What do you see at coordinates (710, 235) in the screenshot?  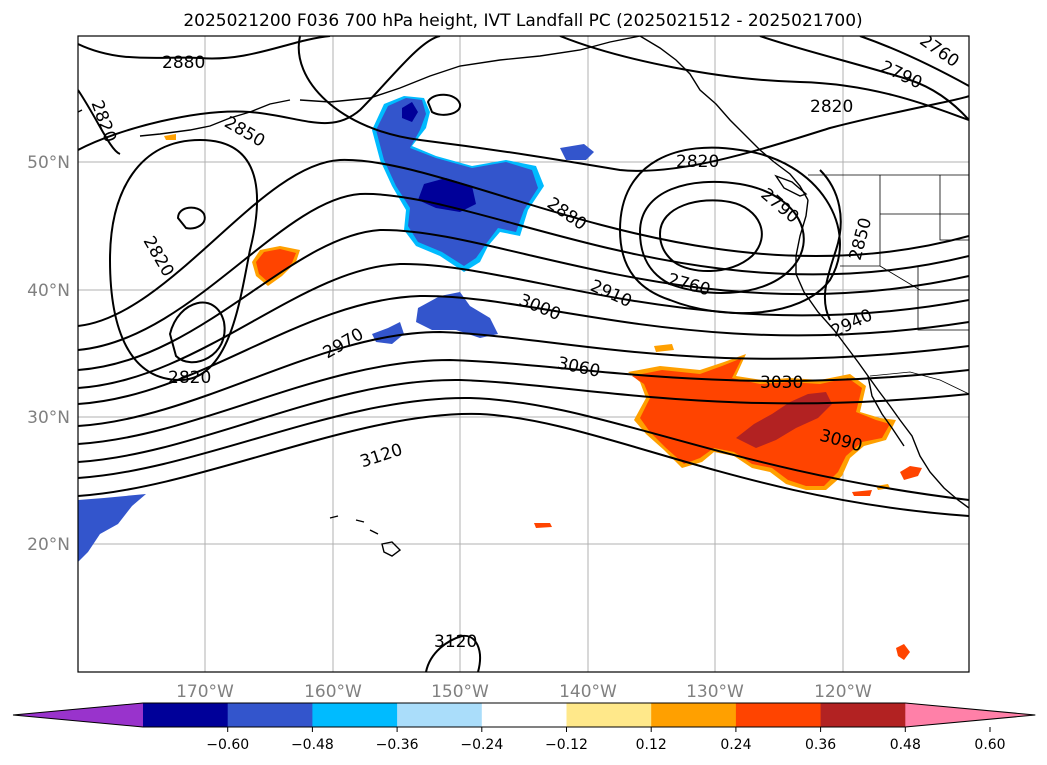 I see `contour-2760-low-east` at bounding box center [710, 235].